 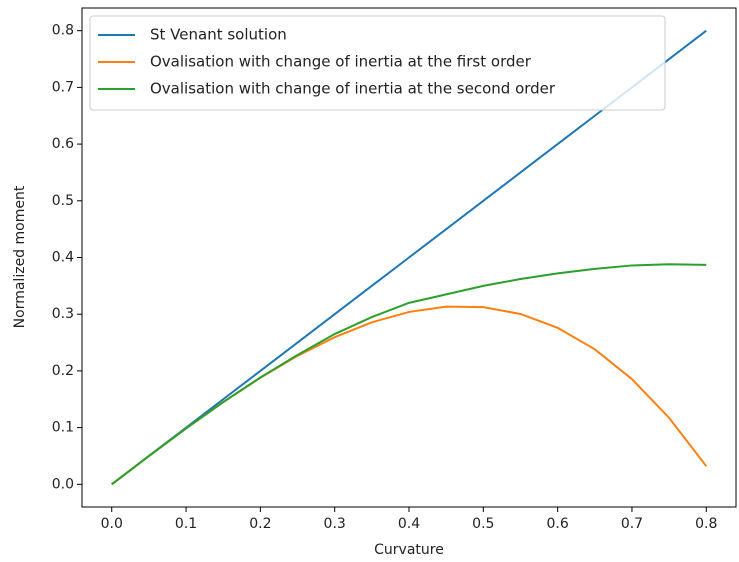 I want to click on x-tick-label: 0.8, so click(x=706, y=524).